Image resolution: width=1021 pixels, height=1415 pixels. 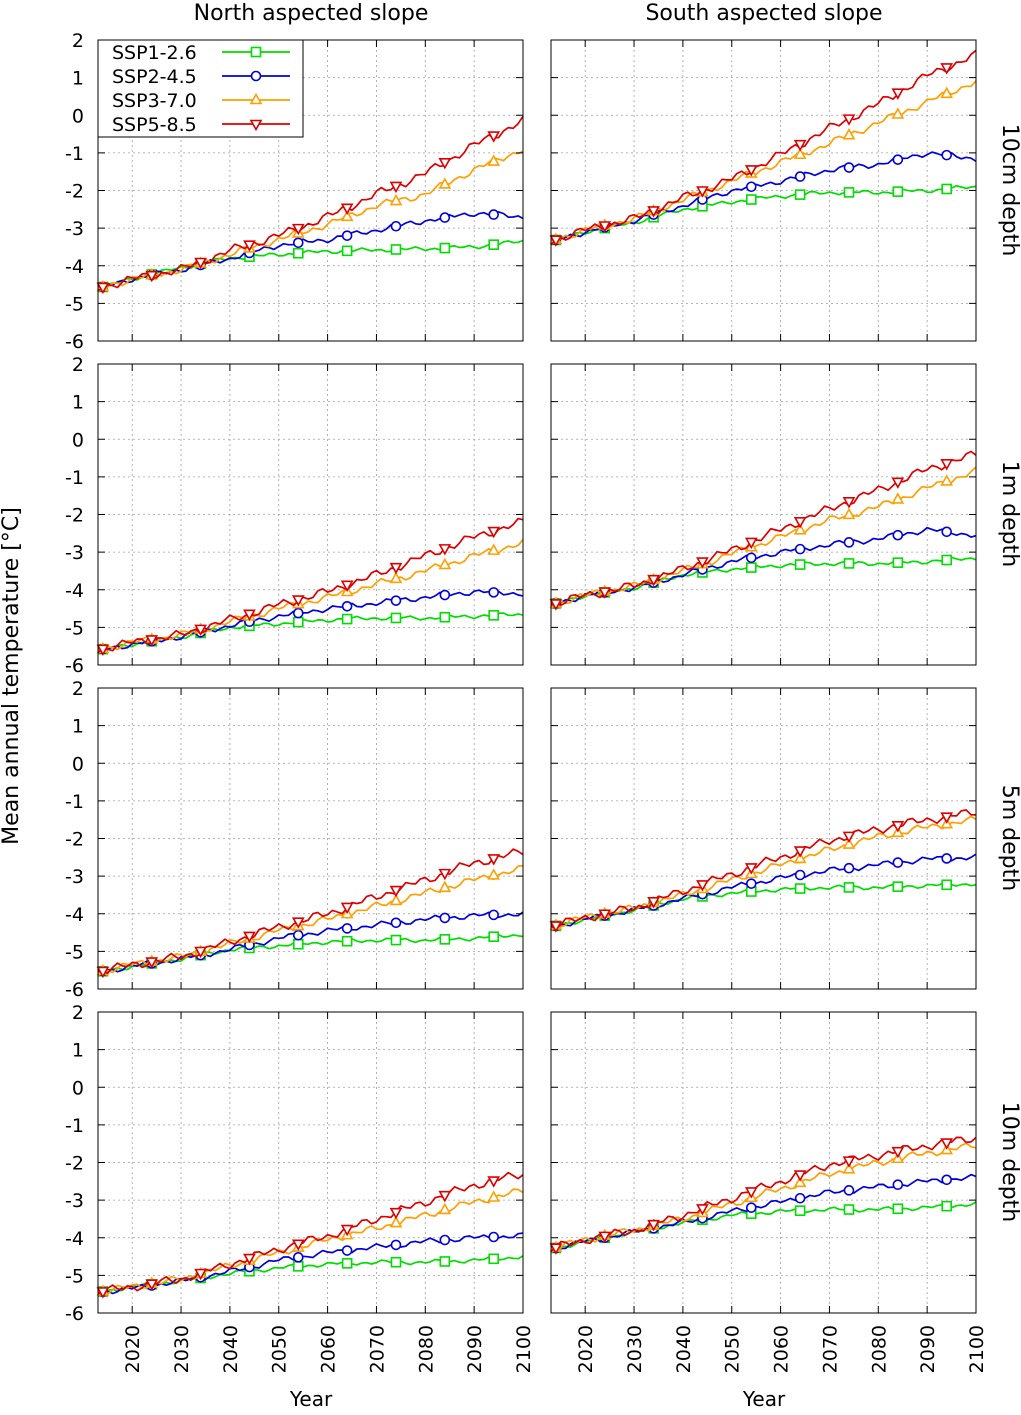 I want to click on row-title-1m: 1m depth, so click(x=1009, y=514).